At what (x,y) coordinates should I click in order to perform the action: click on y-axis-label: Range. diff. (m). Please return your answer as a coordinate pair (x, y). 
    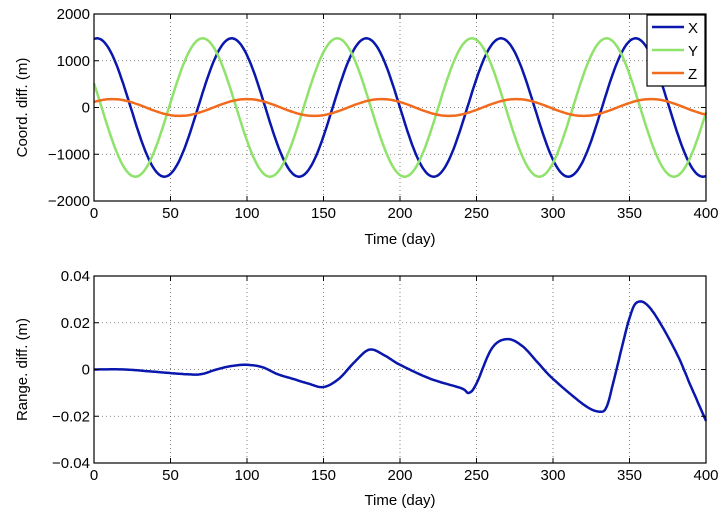
    Looking at the image, I should click on (22, 369).